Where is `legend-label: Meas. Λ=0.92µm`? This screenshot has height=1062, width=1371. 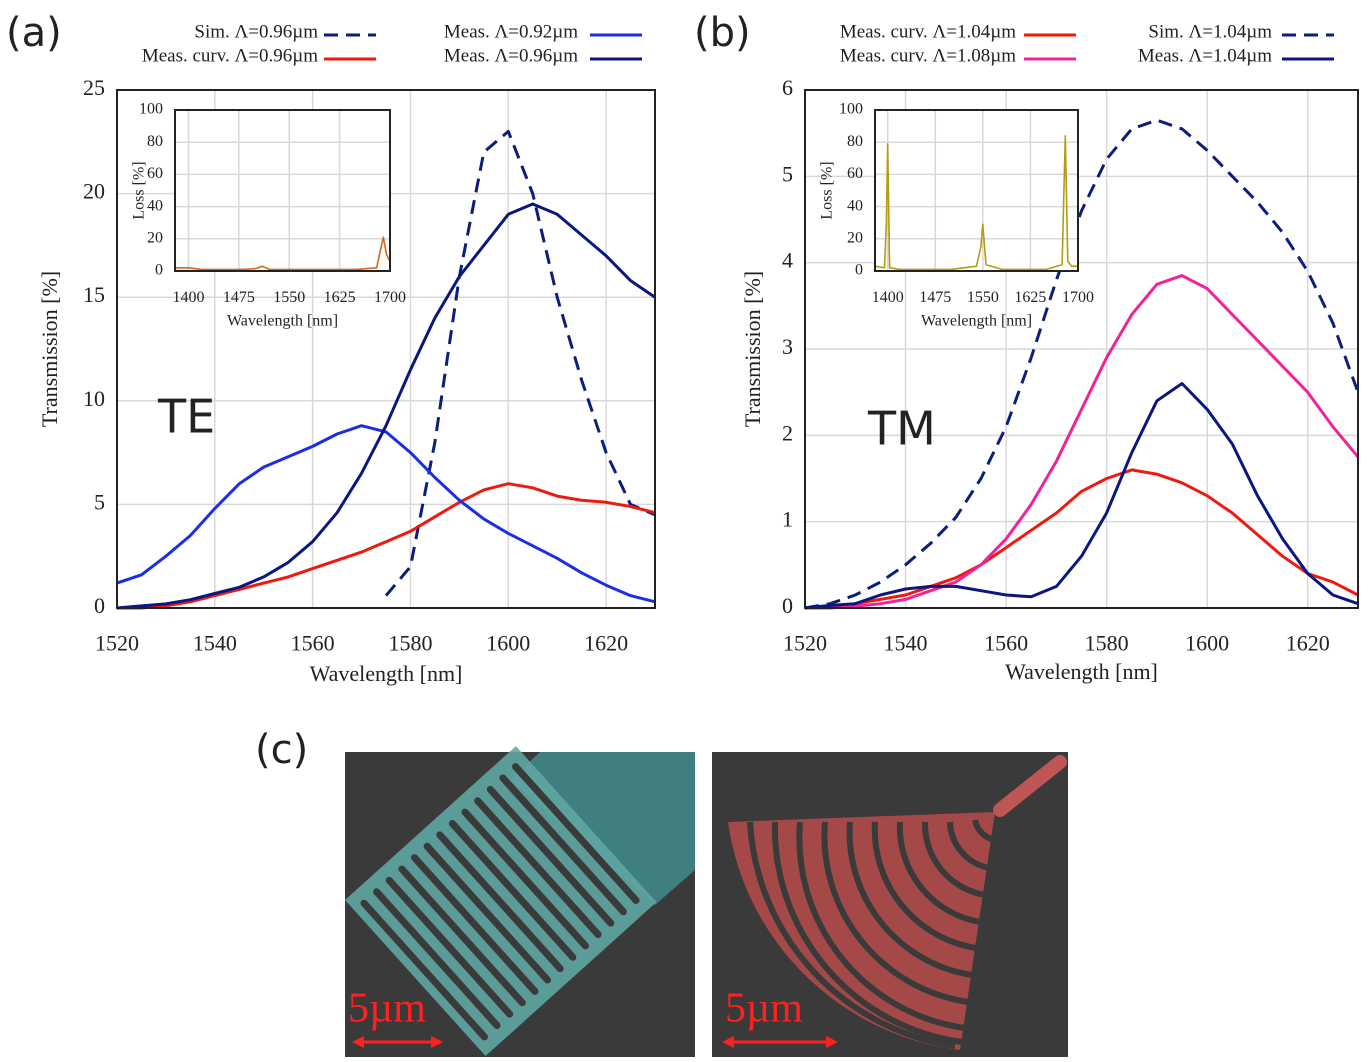 legend-label: Meas. Λ=0.92µm is located at coordinates (511, 31).